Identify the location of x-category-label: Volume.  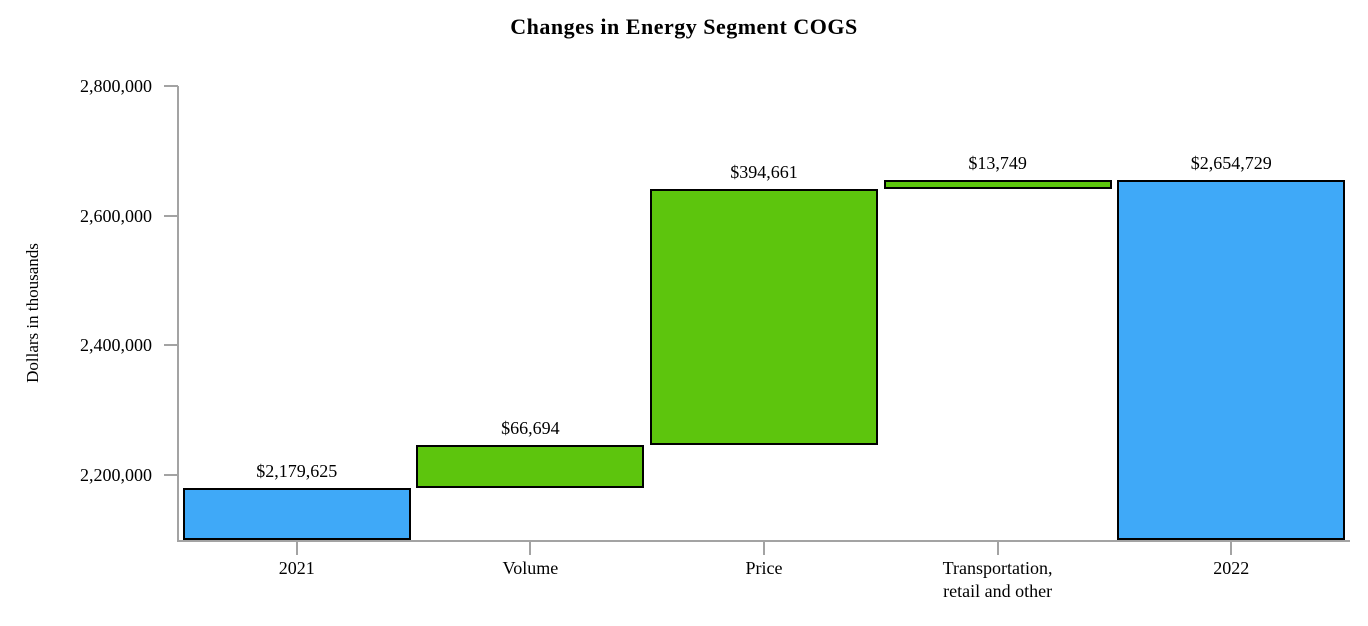
(530, 568).